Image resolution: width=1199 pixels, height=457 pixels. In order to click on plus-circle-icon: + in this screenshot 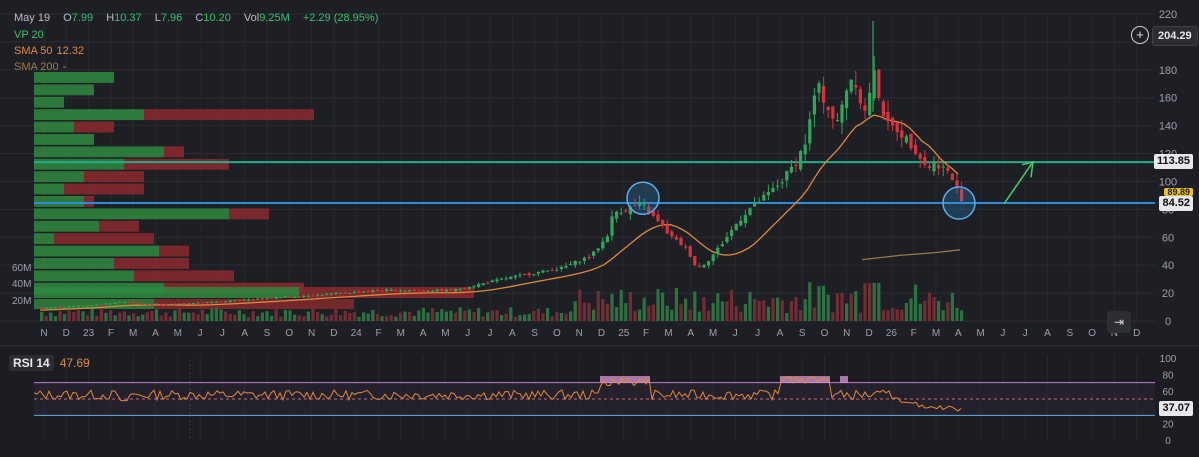, I will do `click(1140, 35)`.